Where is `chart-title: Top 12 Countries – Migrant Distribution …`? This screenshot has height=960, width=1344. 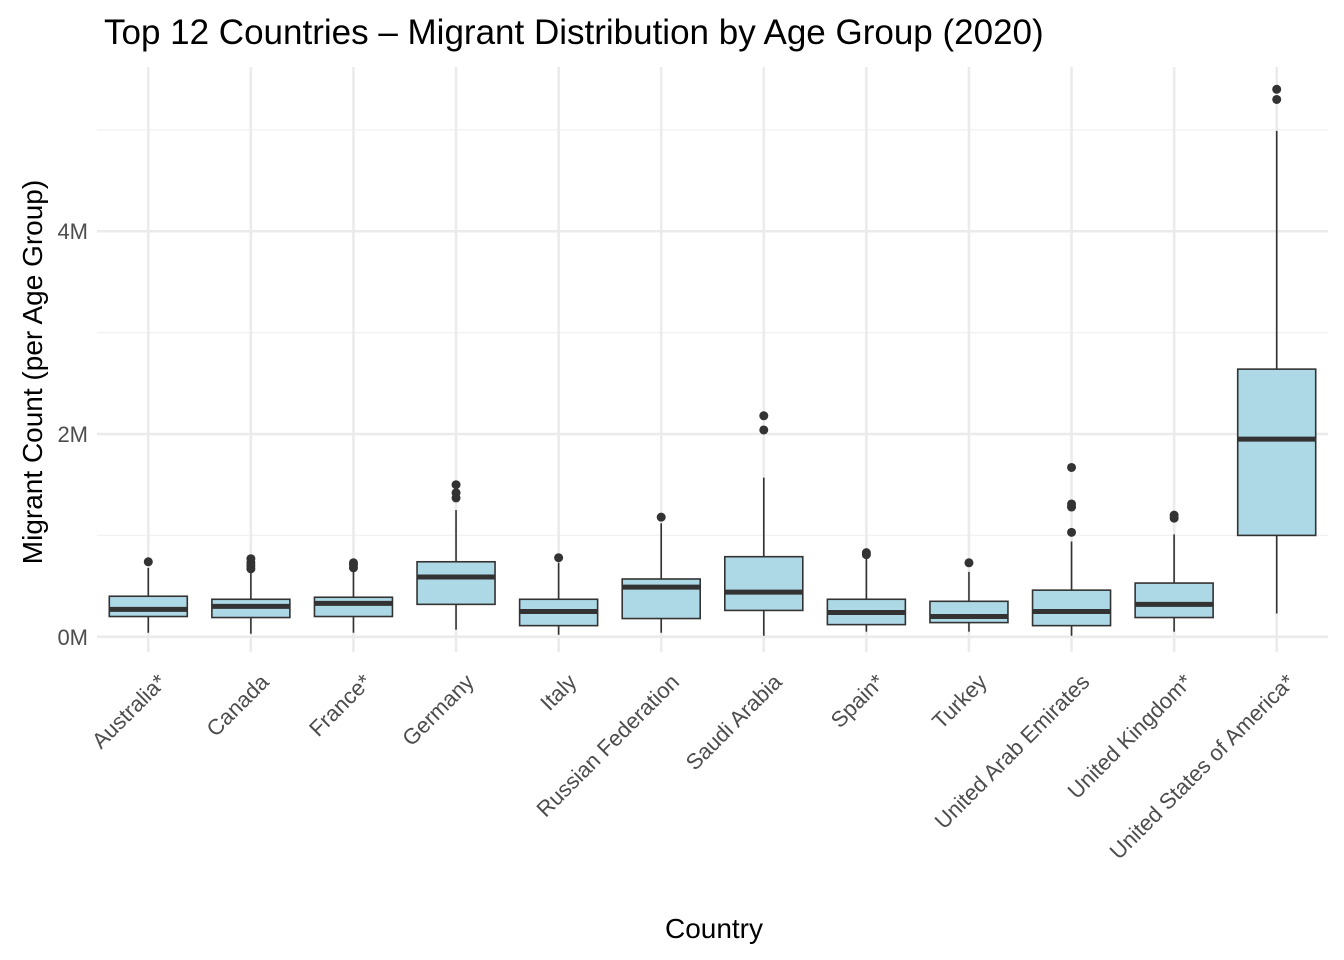
chart-title: Top 12 Countries – Migrant Distribution … is located at coordinates (574, 32).